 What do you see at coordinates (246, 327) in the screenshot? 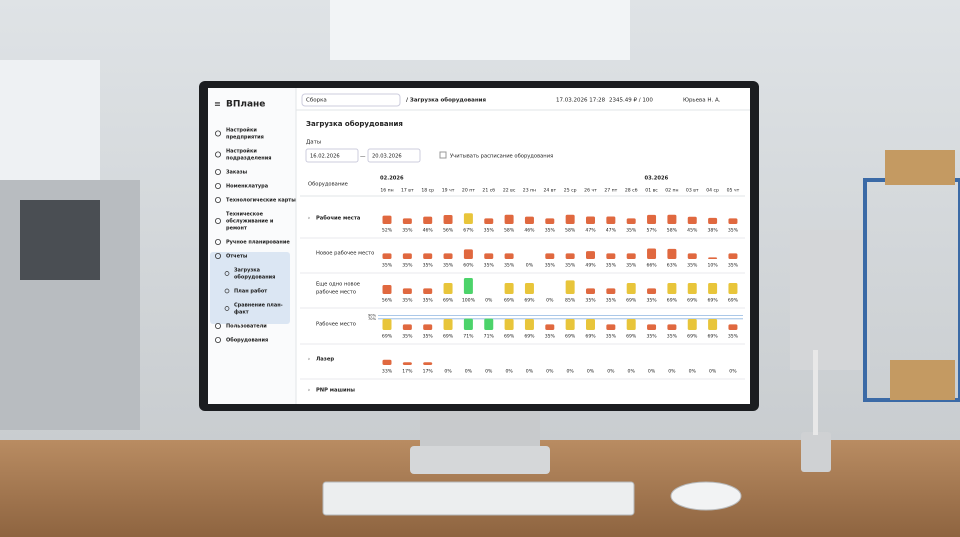
I see `menu-item: Пользователи` at bounding box center [246, 327].